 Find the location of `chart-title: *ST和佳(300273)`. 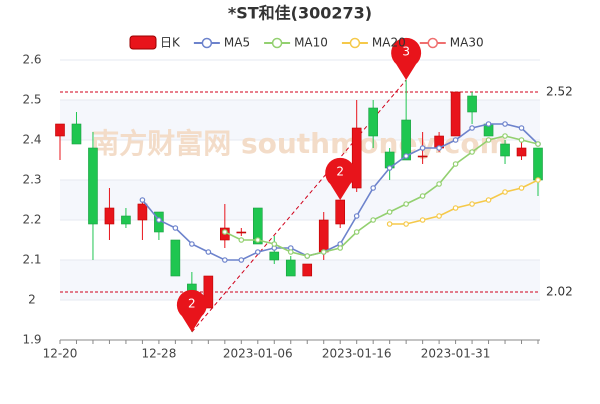

chart-title: *ST和佳(300273) is located at coordinates (300, 13).